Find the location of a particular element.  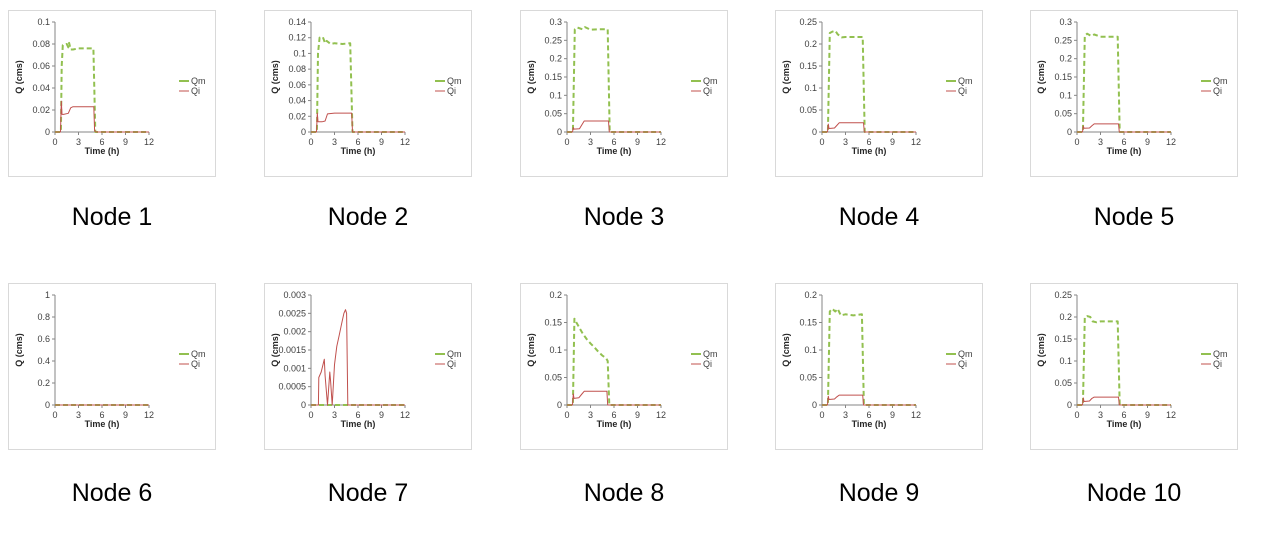

node-caption: Node 9 is located at coordinates (879, 493).